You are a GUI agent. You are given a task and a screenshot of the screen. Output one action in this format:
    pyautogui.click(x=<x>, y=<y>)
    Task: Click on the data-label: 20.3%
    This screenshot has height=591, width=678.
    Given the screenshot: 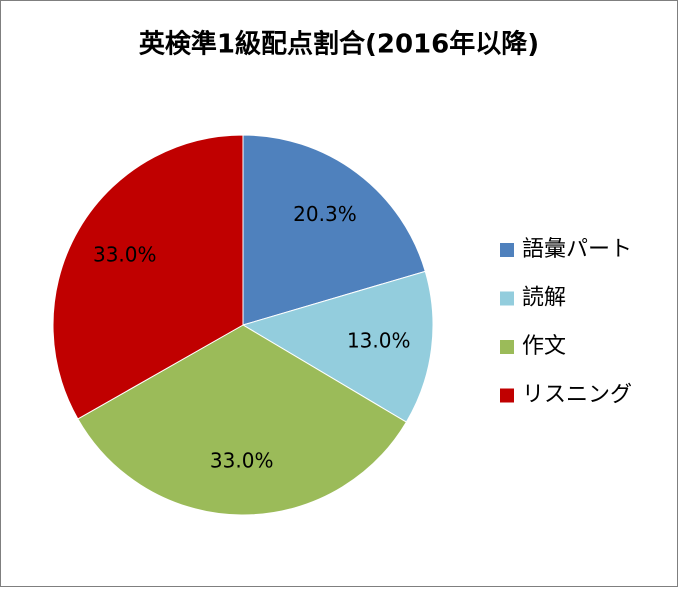 What is the action you would take?
    pyautogui.click(x=325, y=214)
    